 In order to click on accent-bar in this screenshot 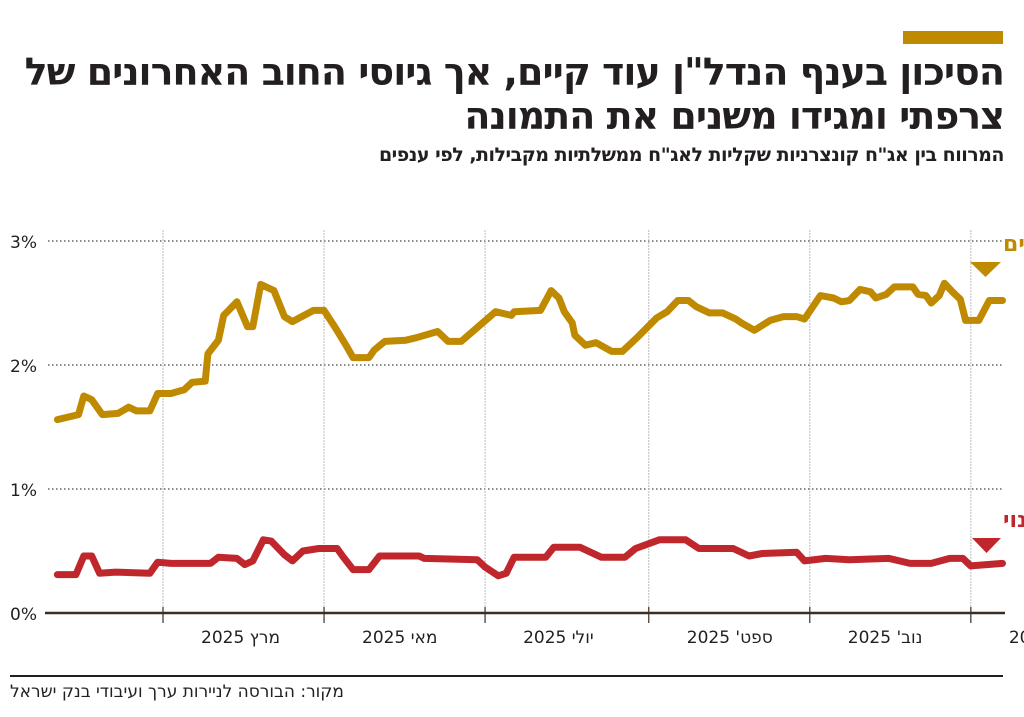, I will do `click(953, 37)`.